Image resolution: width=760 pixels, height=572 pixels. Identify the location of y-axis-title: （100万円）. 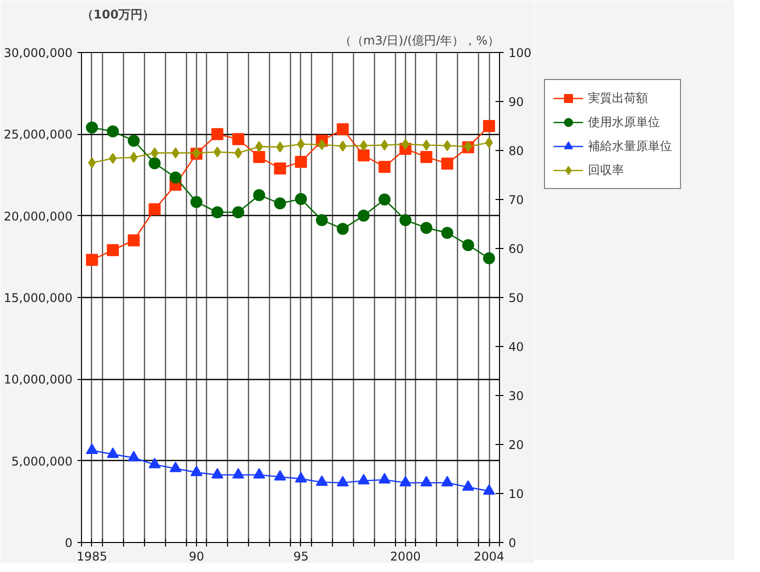
(118, 15).